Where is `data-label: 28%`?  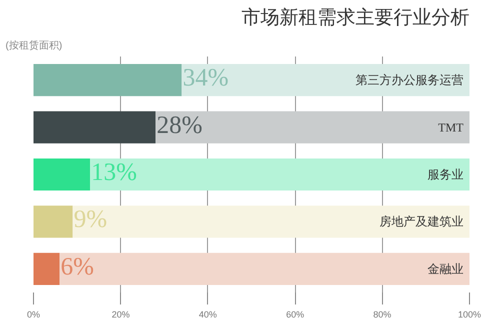 data-label: 28% is located at coordinates (179, 125).